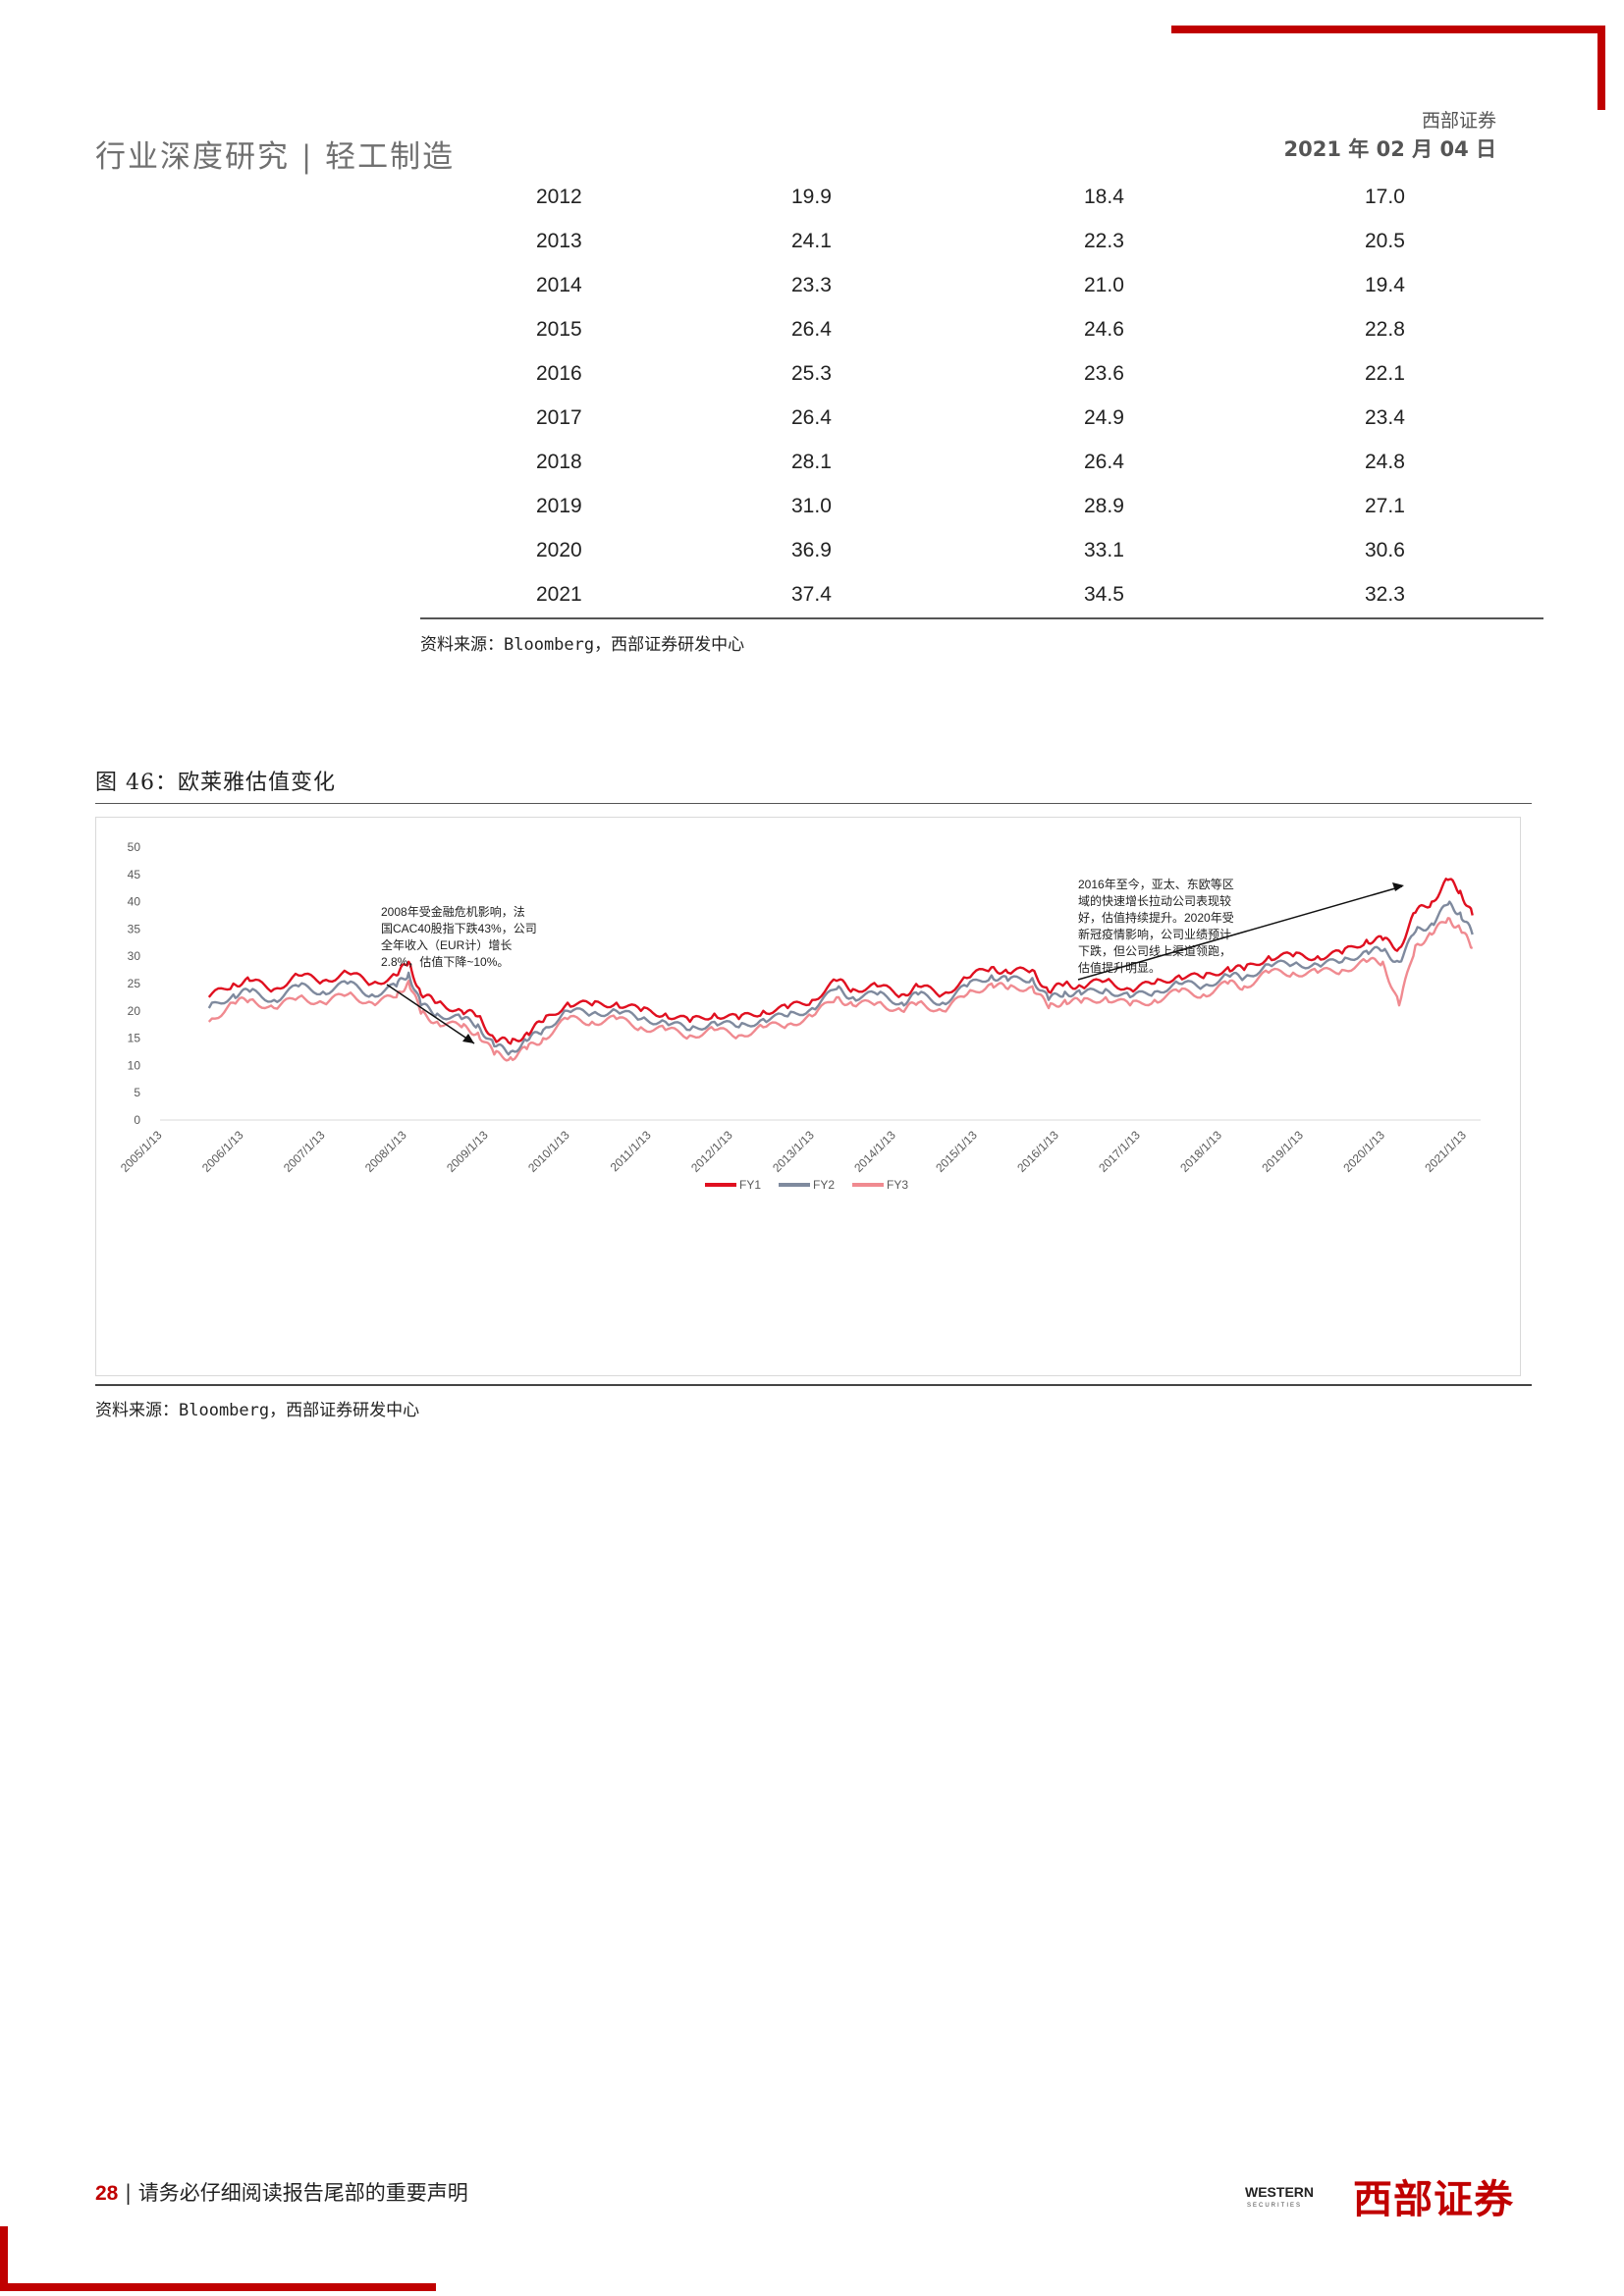 This screenshot has width=1624, height=2296. I want to click on value-cell: 27.1, so click(1385, 505).